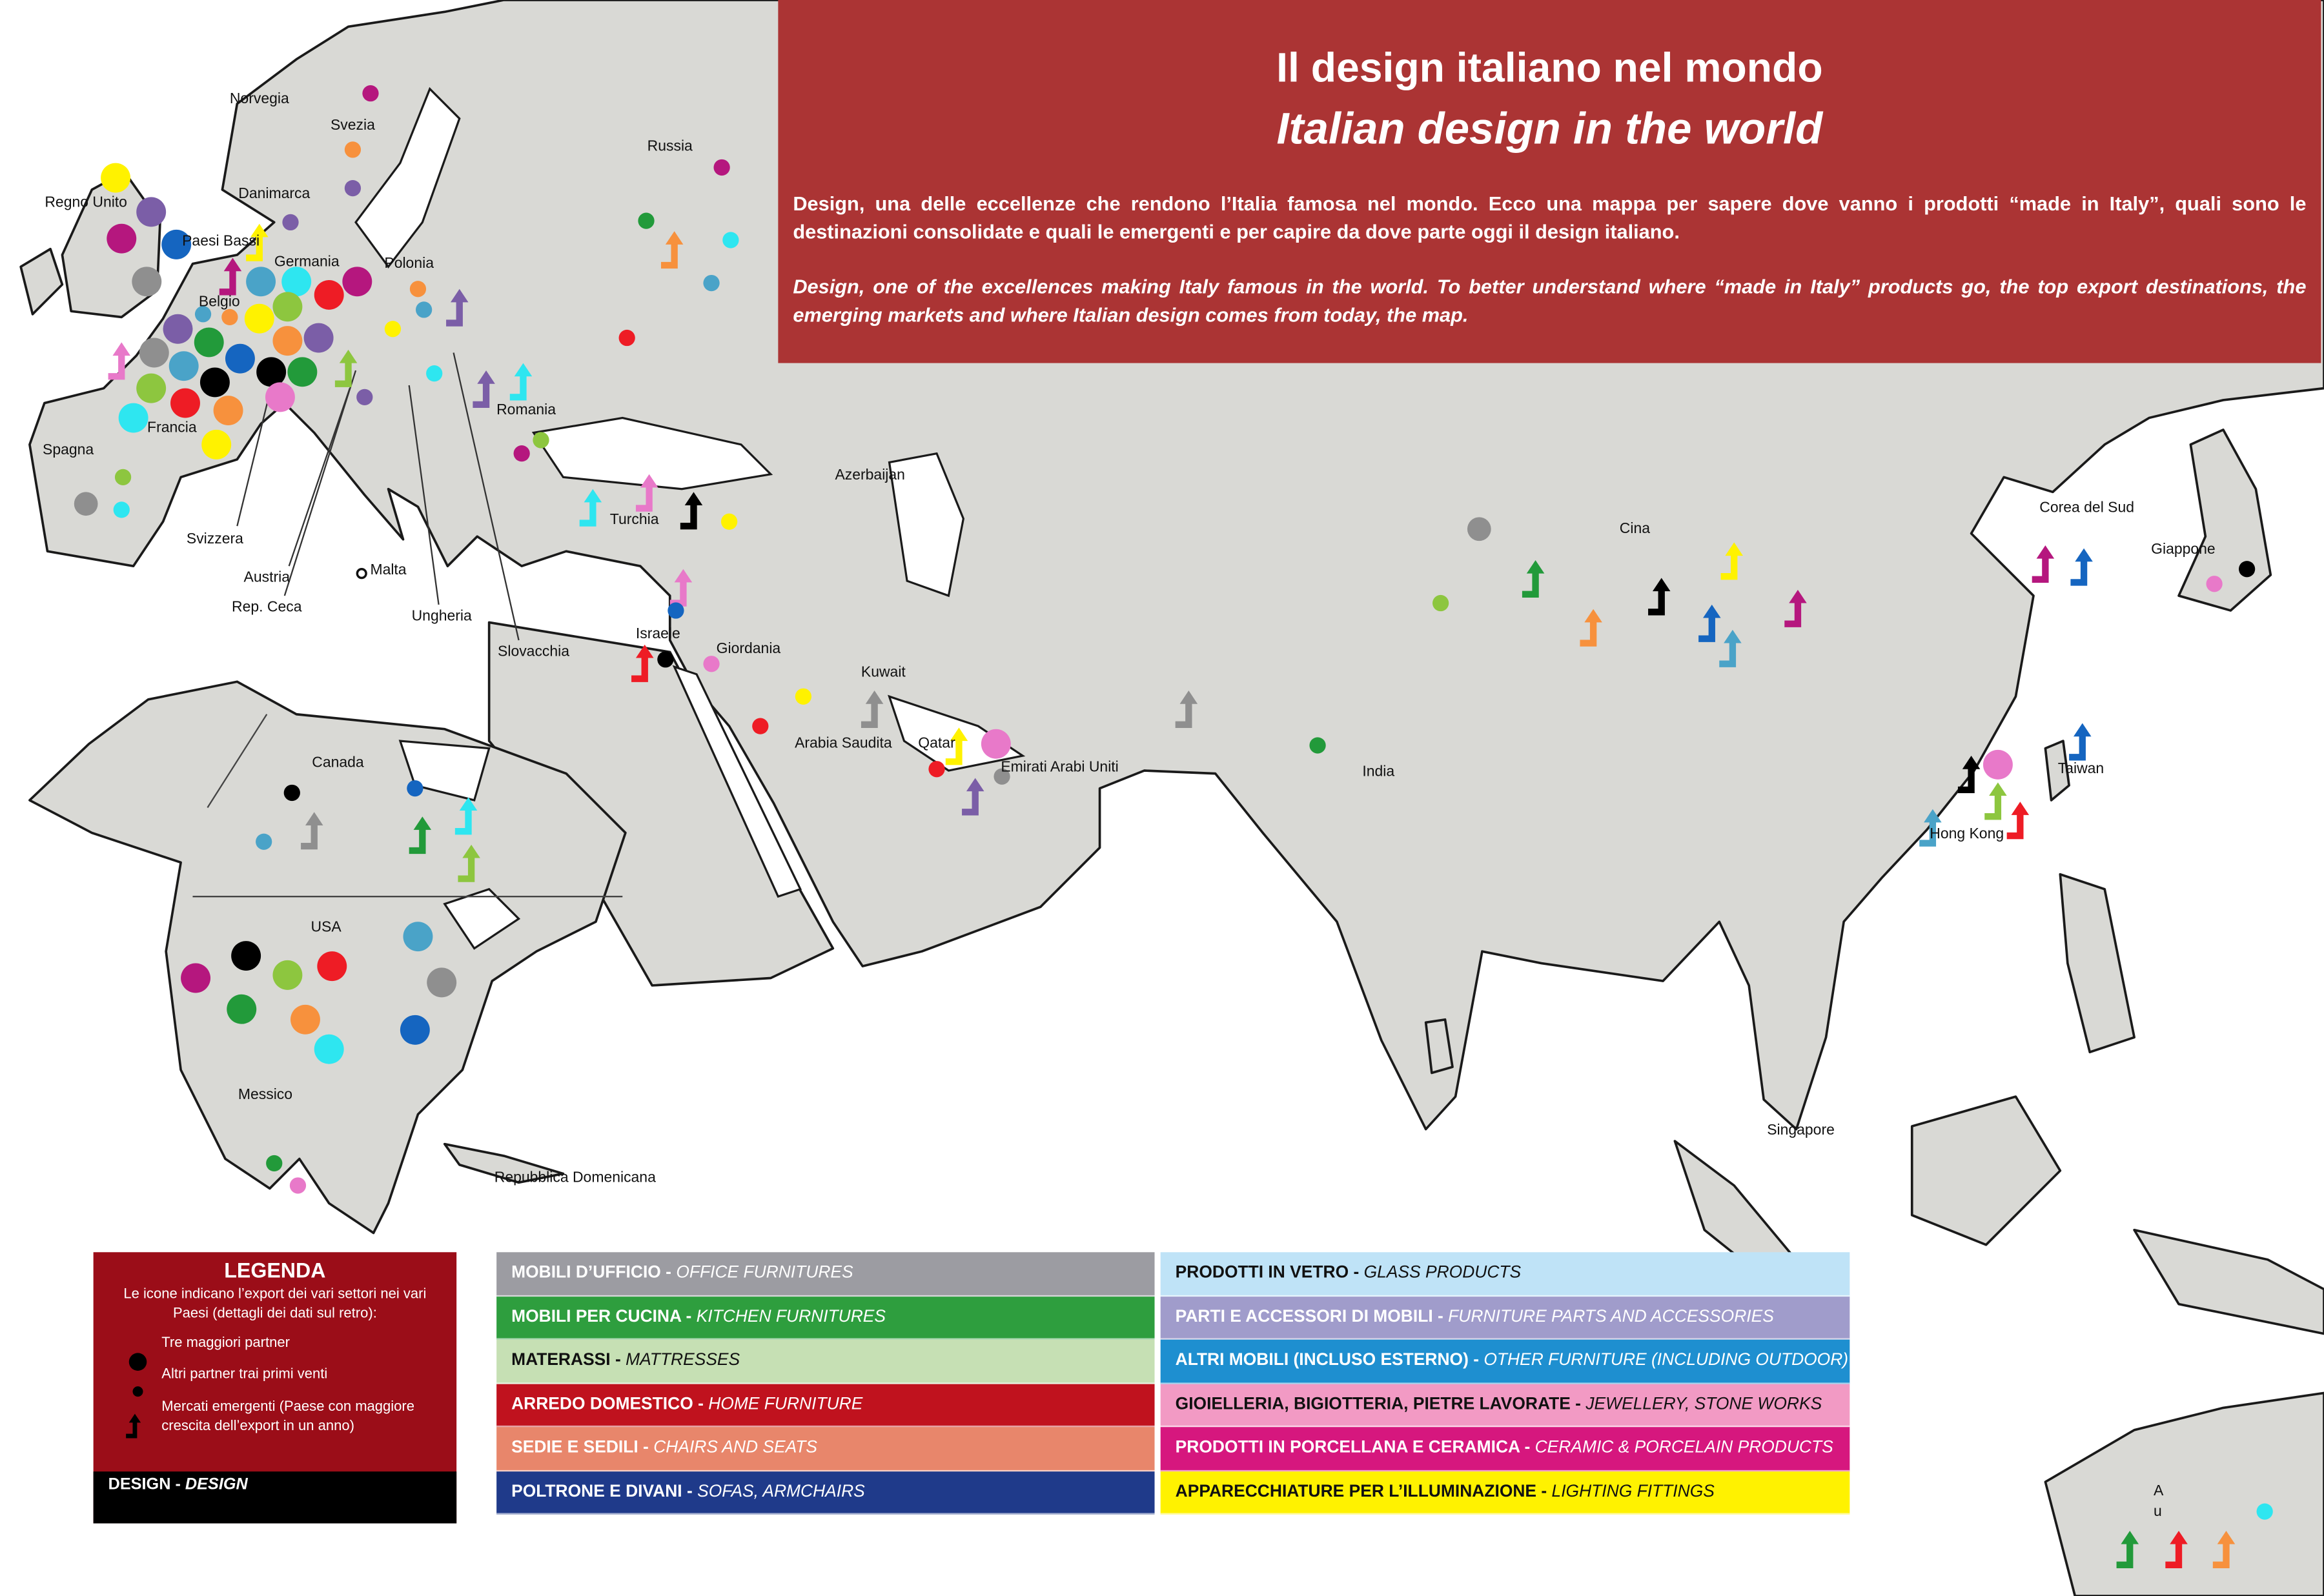 This screenshot has height=1596, width=2324. I want to click on footer-name-en: DESIGN, so click(216, 1485).